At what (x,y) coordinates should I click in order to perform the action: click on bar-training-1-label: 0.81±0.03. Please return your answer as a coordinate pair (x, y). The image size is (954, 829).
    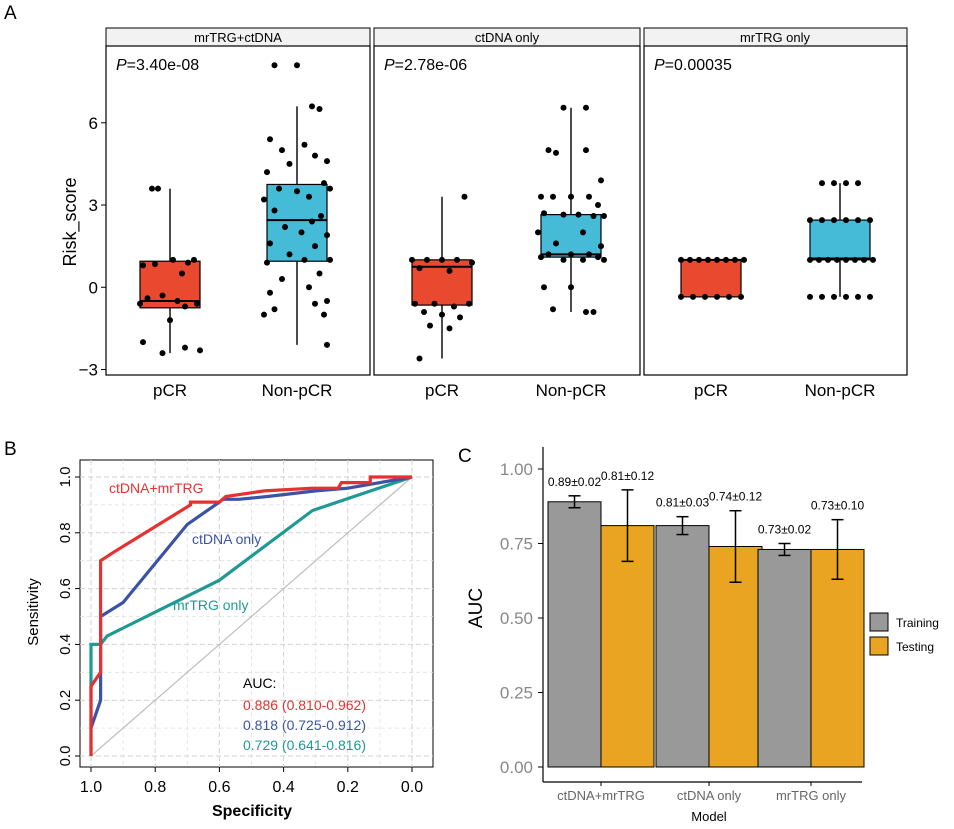
    Looking at the image, I should click on (683, 503).